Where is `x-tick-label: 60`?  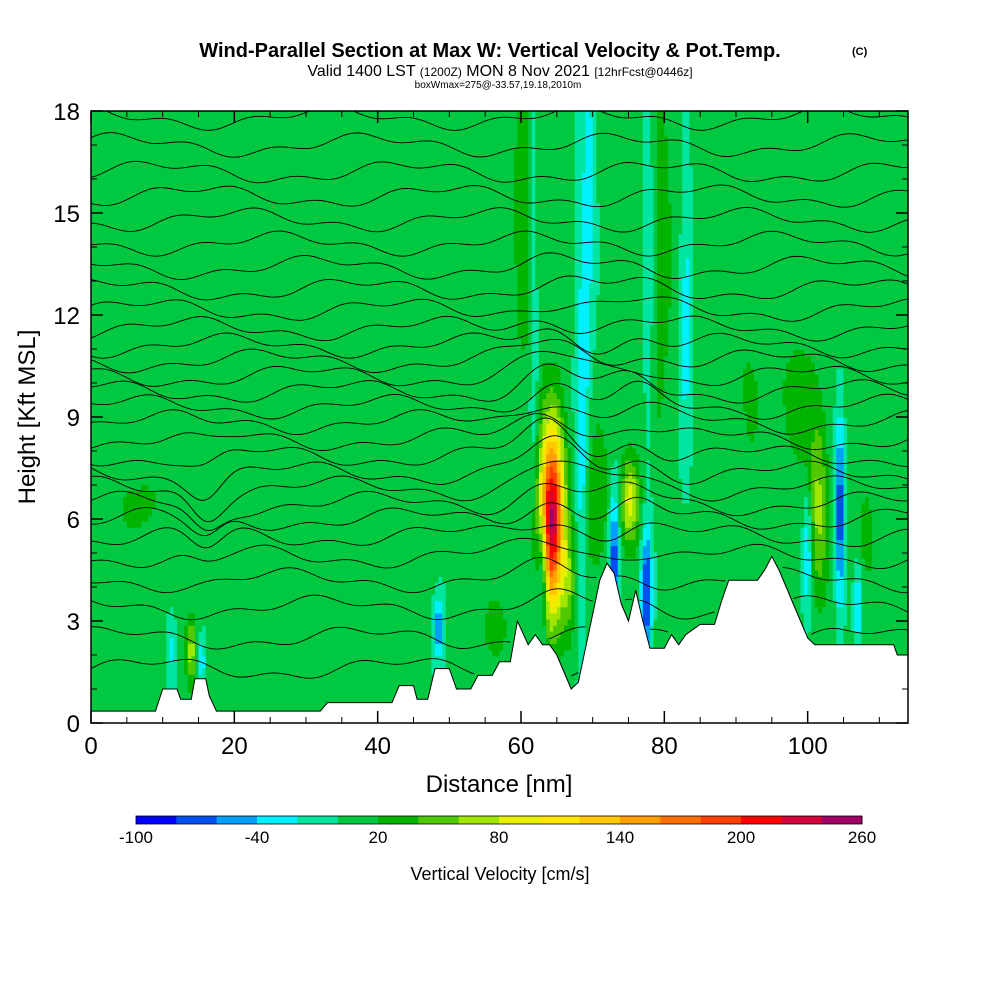 x-tick-label: 60 is located at coordinates (521, 746).